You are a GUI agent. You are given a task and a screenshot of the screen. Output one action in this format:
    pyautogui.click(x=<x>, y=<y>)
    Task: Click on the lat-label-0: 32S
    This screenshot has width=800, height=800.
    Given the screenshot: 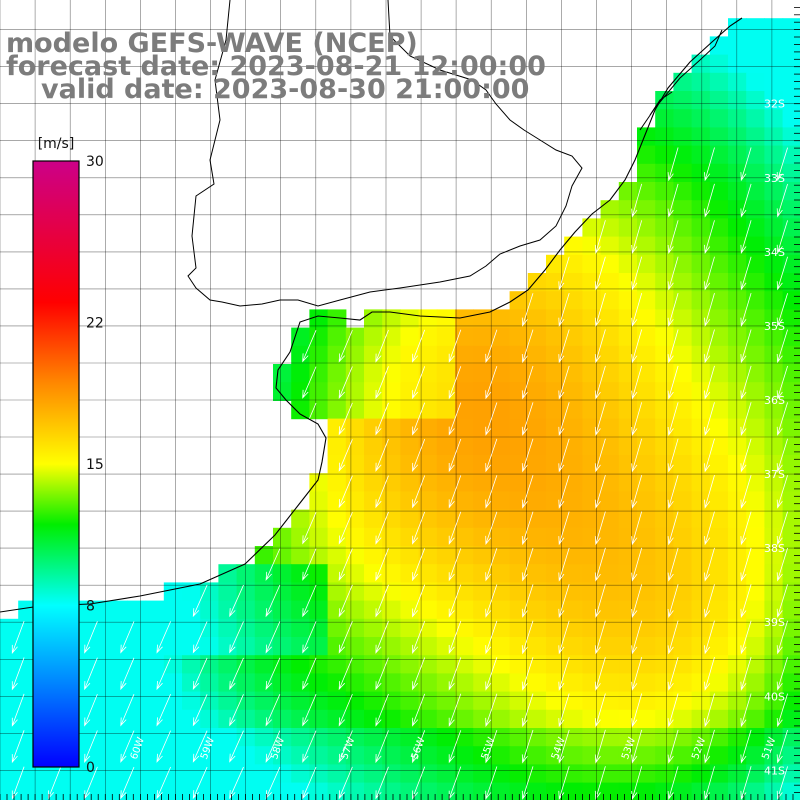 What is the action you would take?
    pyautogui.click(x=774, y=104)
    